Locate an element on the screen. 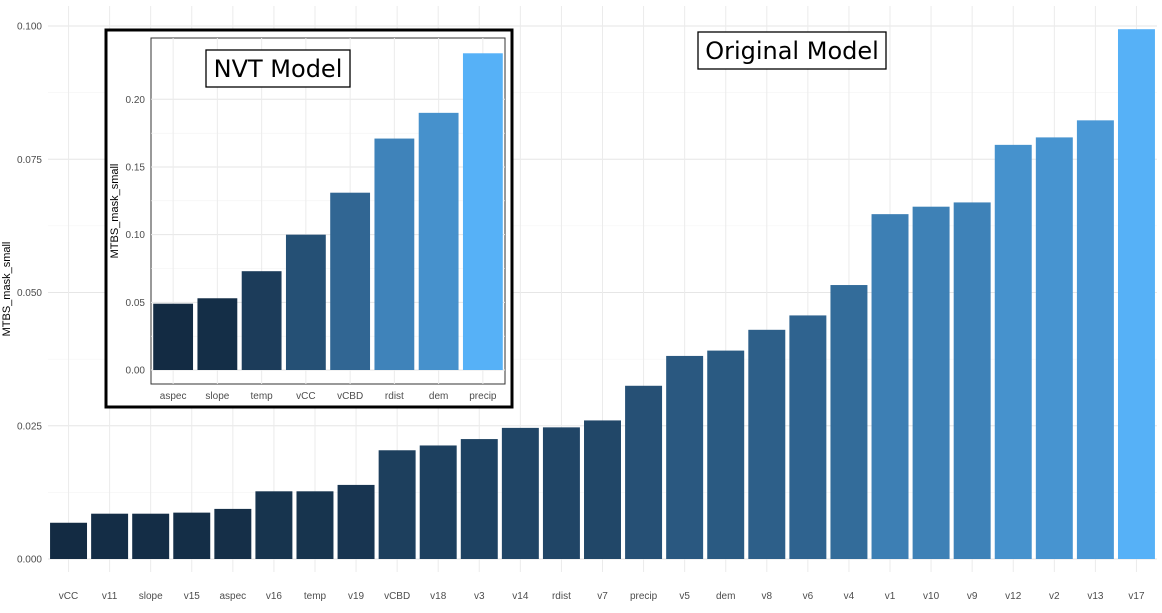 The height and width of the screenshot is (613, 1162). nvt-model-label: NVT Model is located at coordinates (278, 69).